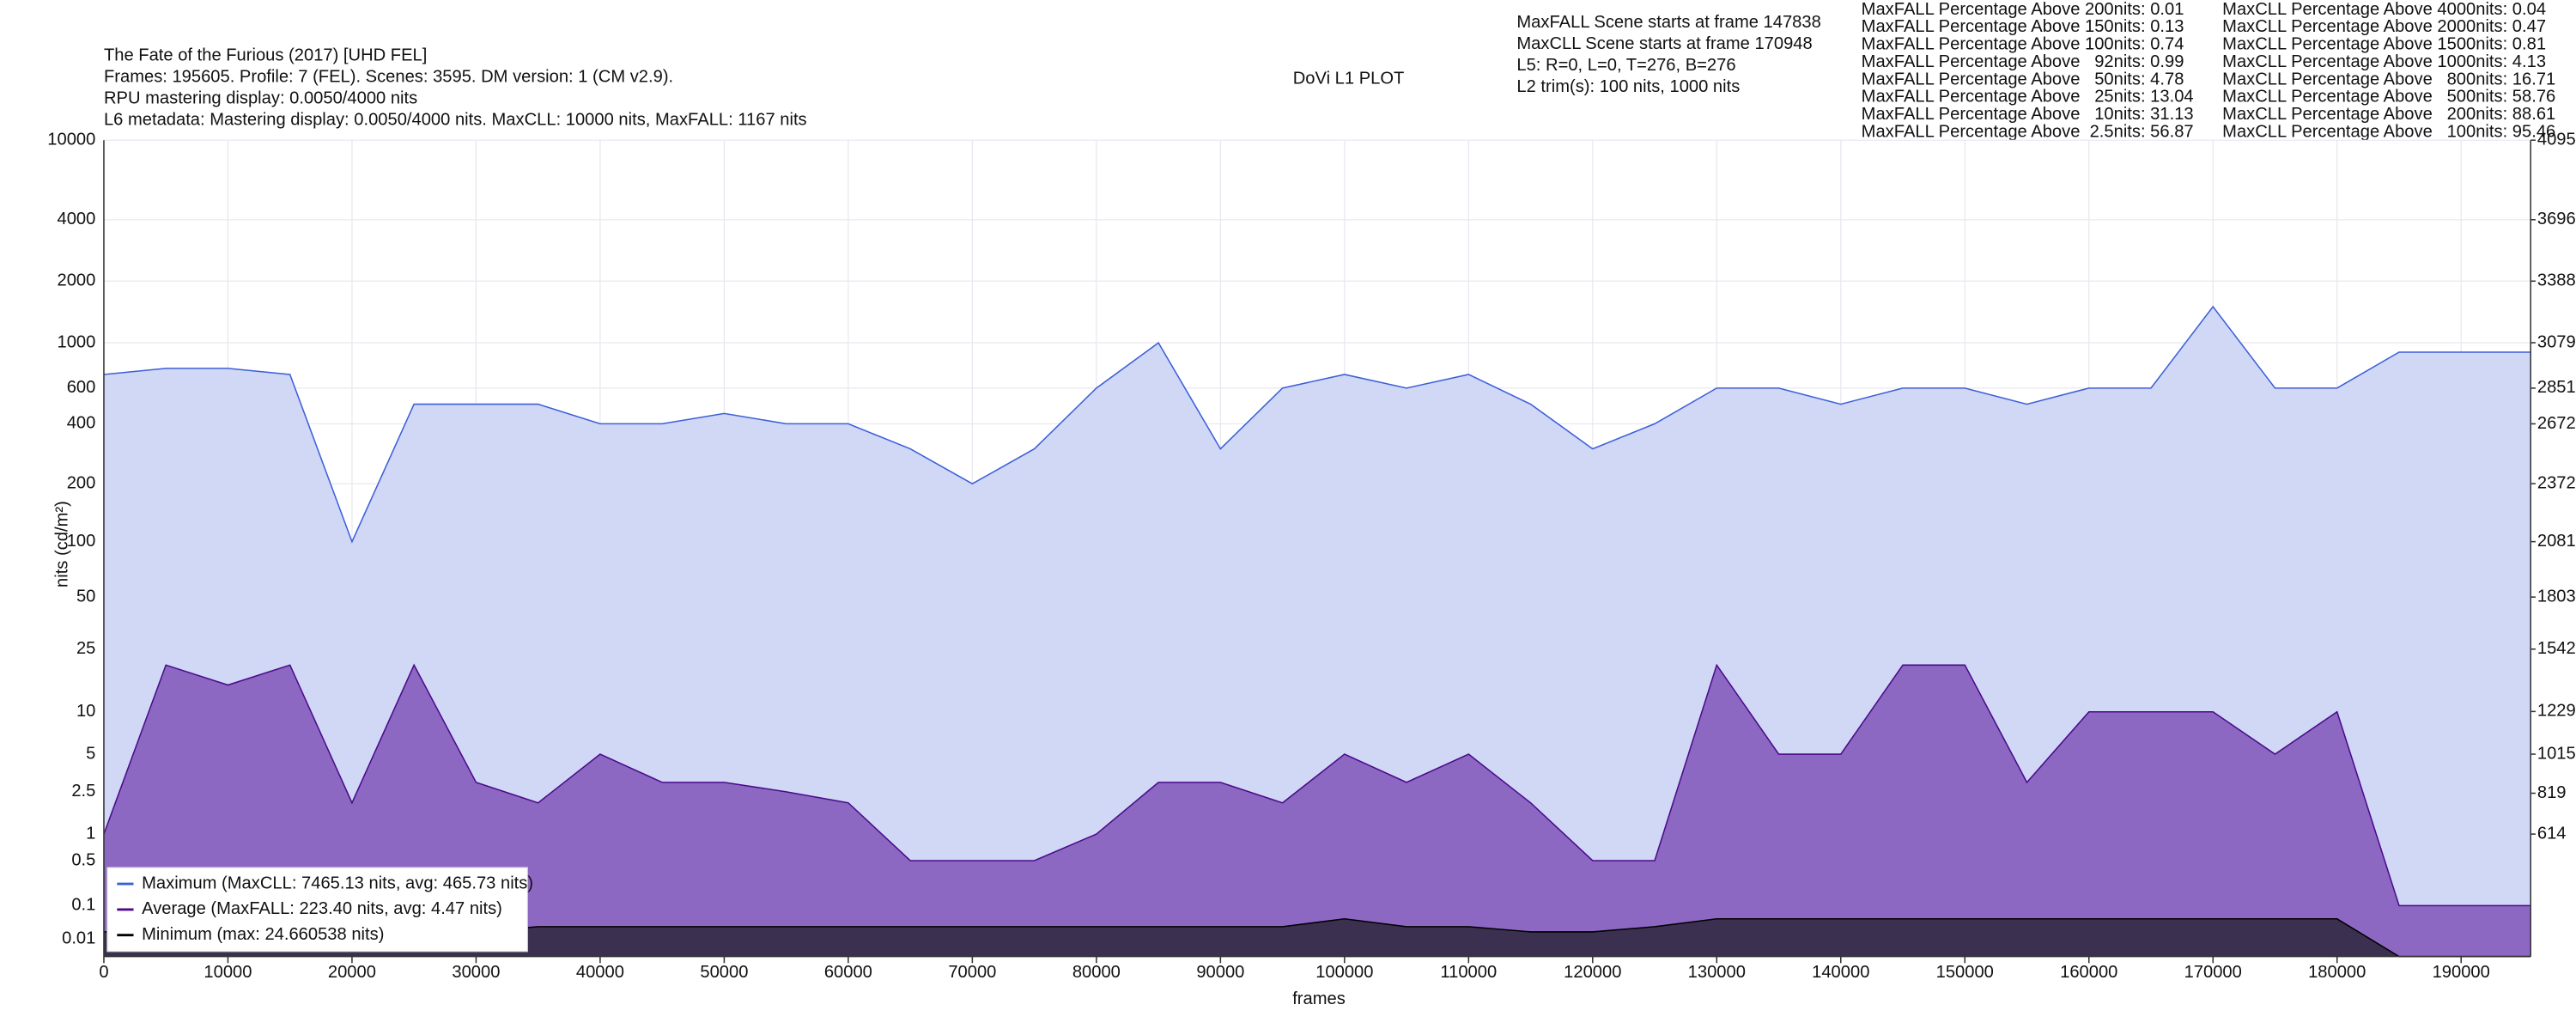 This screenshot has width=2576, height=1035. Describe the element at coordinates (848, 972) in the screenshot. I see `x-tick-label: 60000` at that location.